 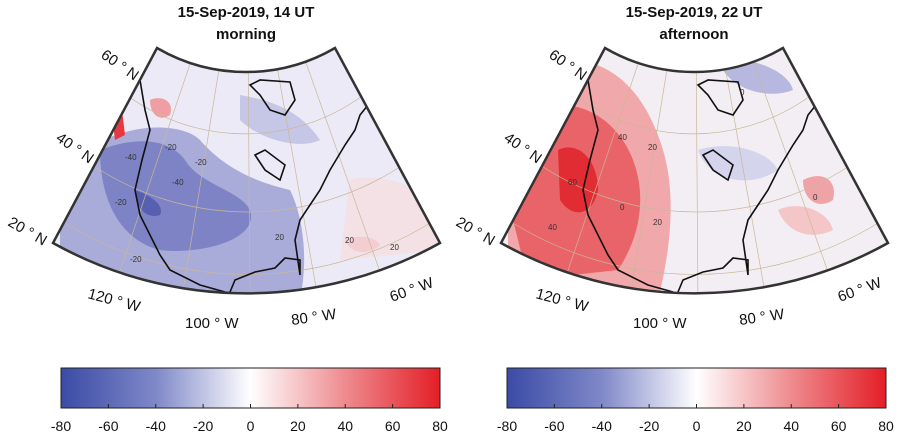 I want to click on panel-subtitle: afternoon, so click(x=693, y=34).